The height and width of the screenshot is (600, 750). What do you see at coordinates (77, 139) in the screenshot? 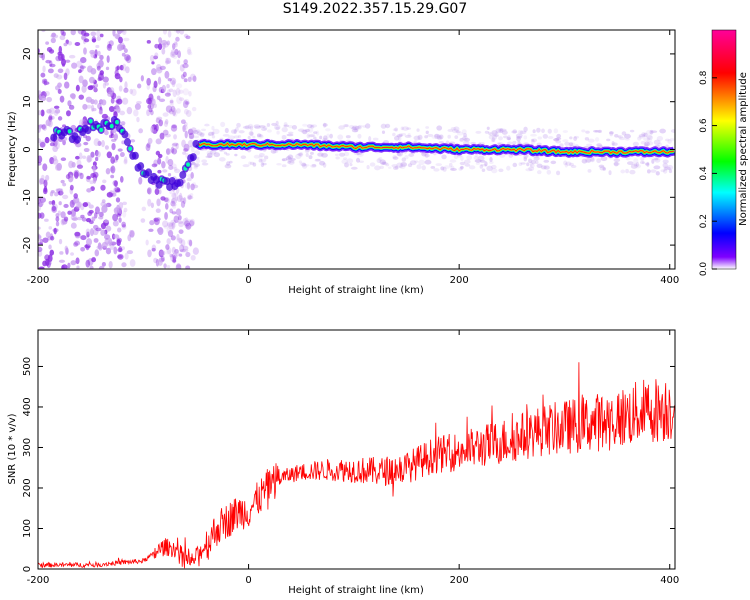
I see `spectrogram-ridge-blob` at bounding box center [77, 139].